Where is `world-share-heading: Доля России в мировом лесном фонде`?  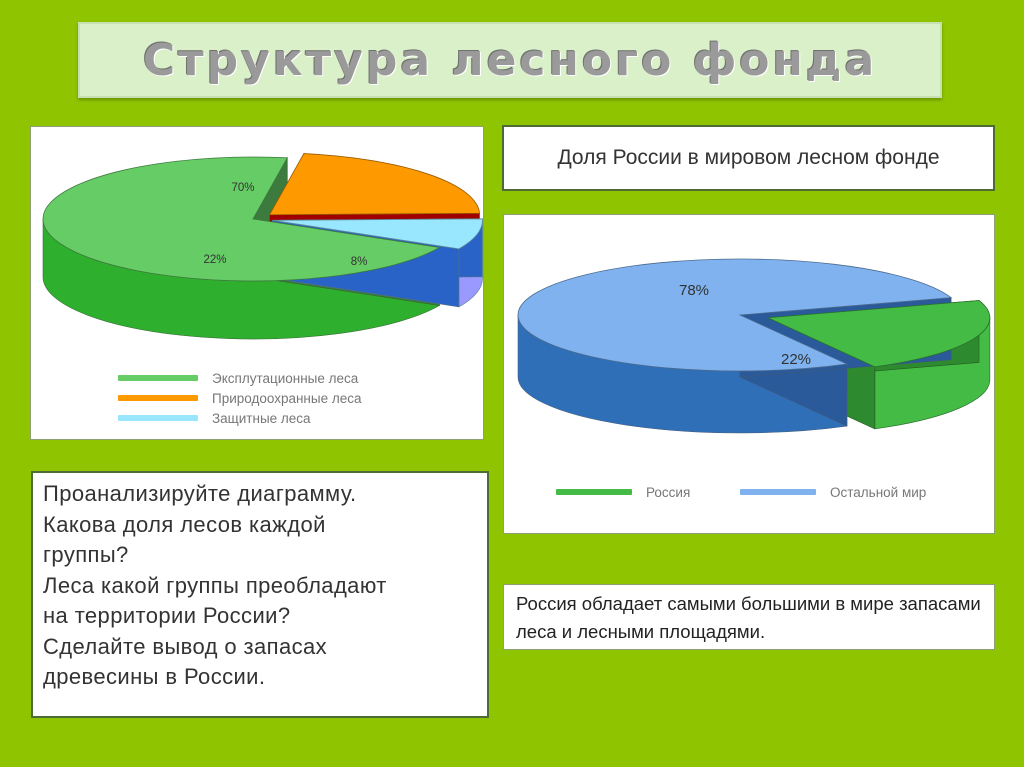
world-share-heading: Доля России в мировом лесном фонде is located at coordinates (748, 157).